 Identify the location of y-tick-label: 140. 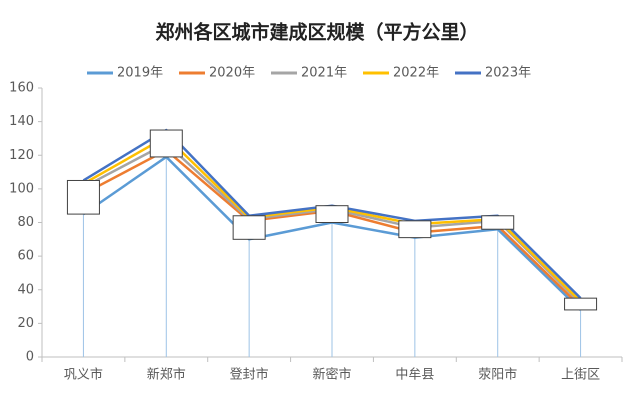
(21, 121).